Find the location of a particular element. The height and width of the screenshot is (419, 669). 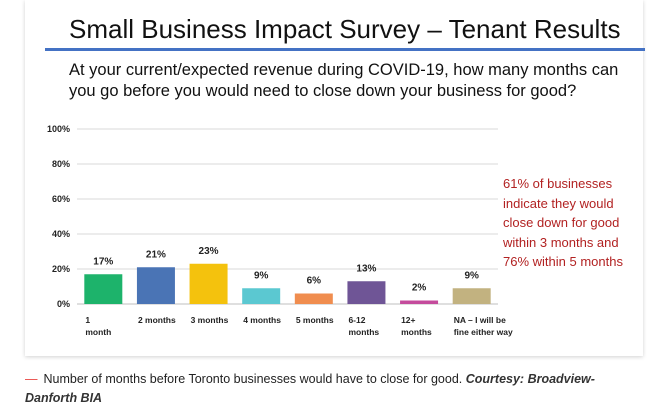

x-category-label: 4 months is located at coordinates (262, 320).